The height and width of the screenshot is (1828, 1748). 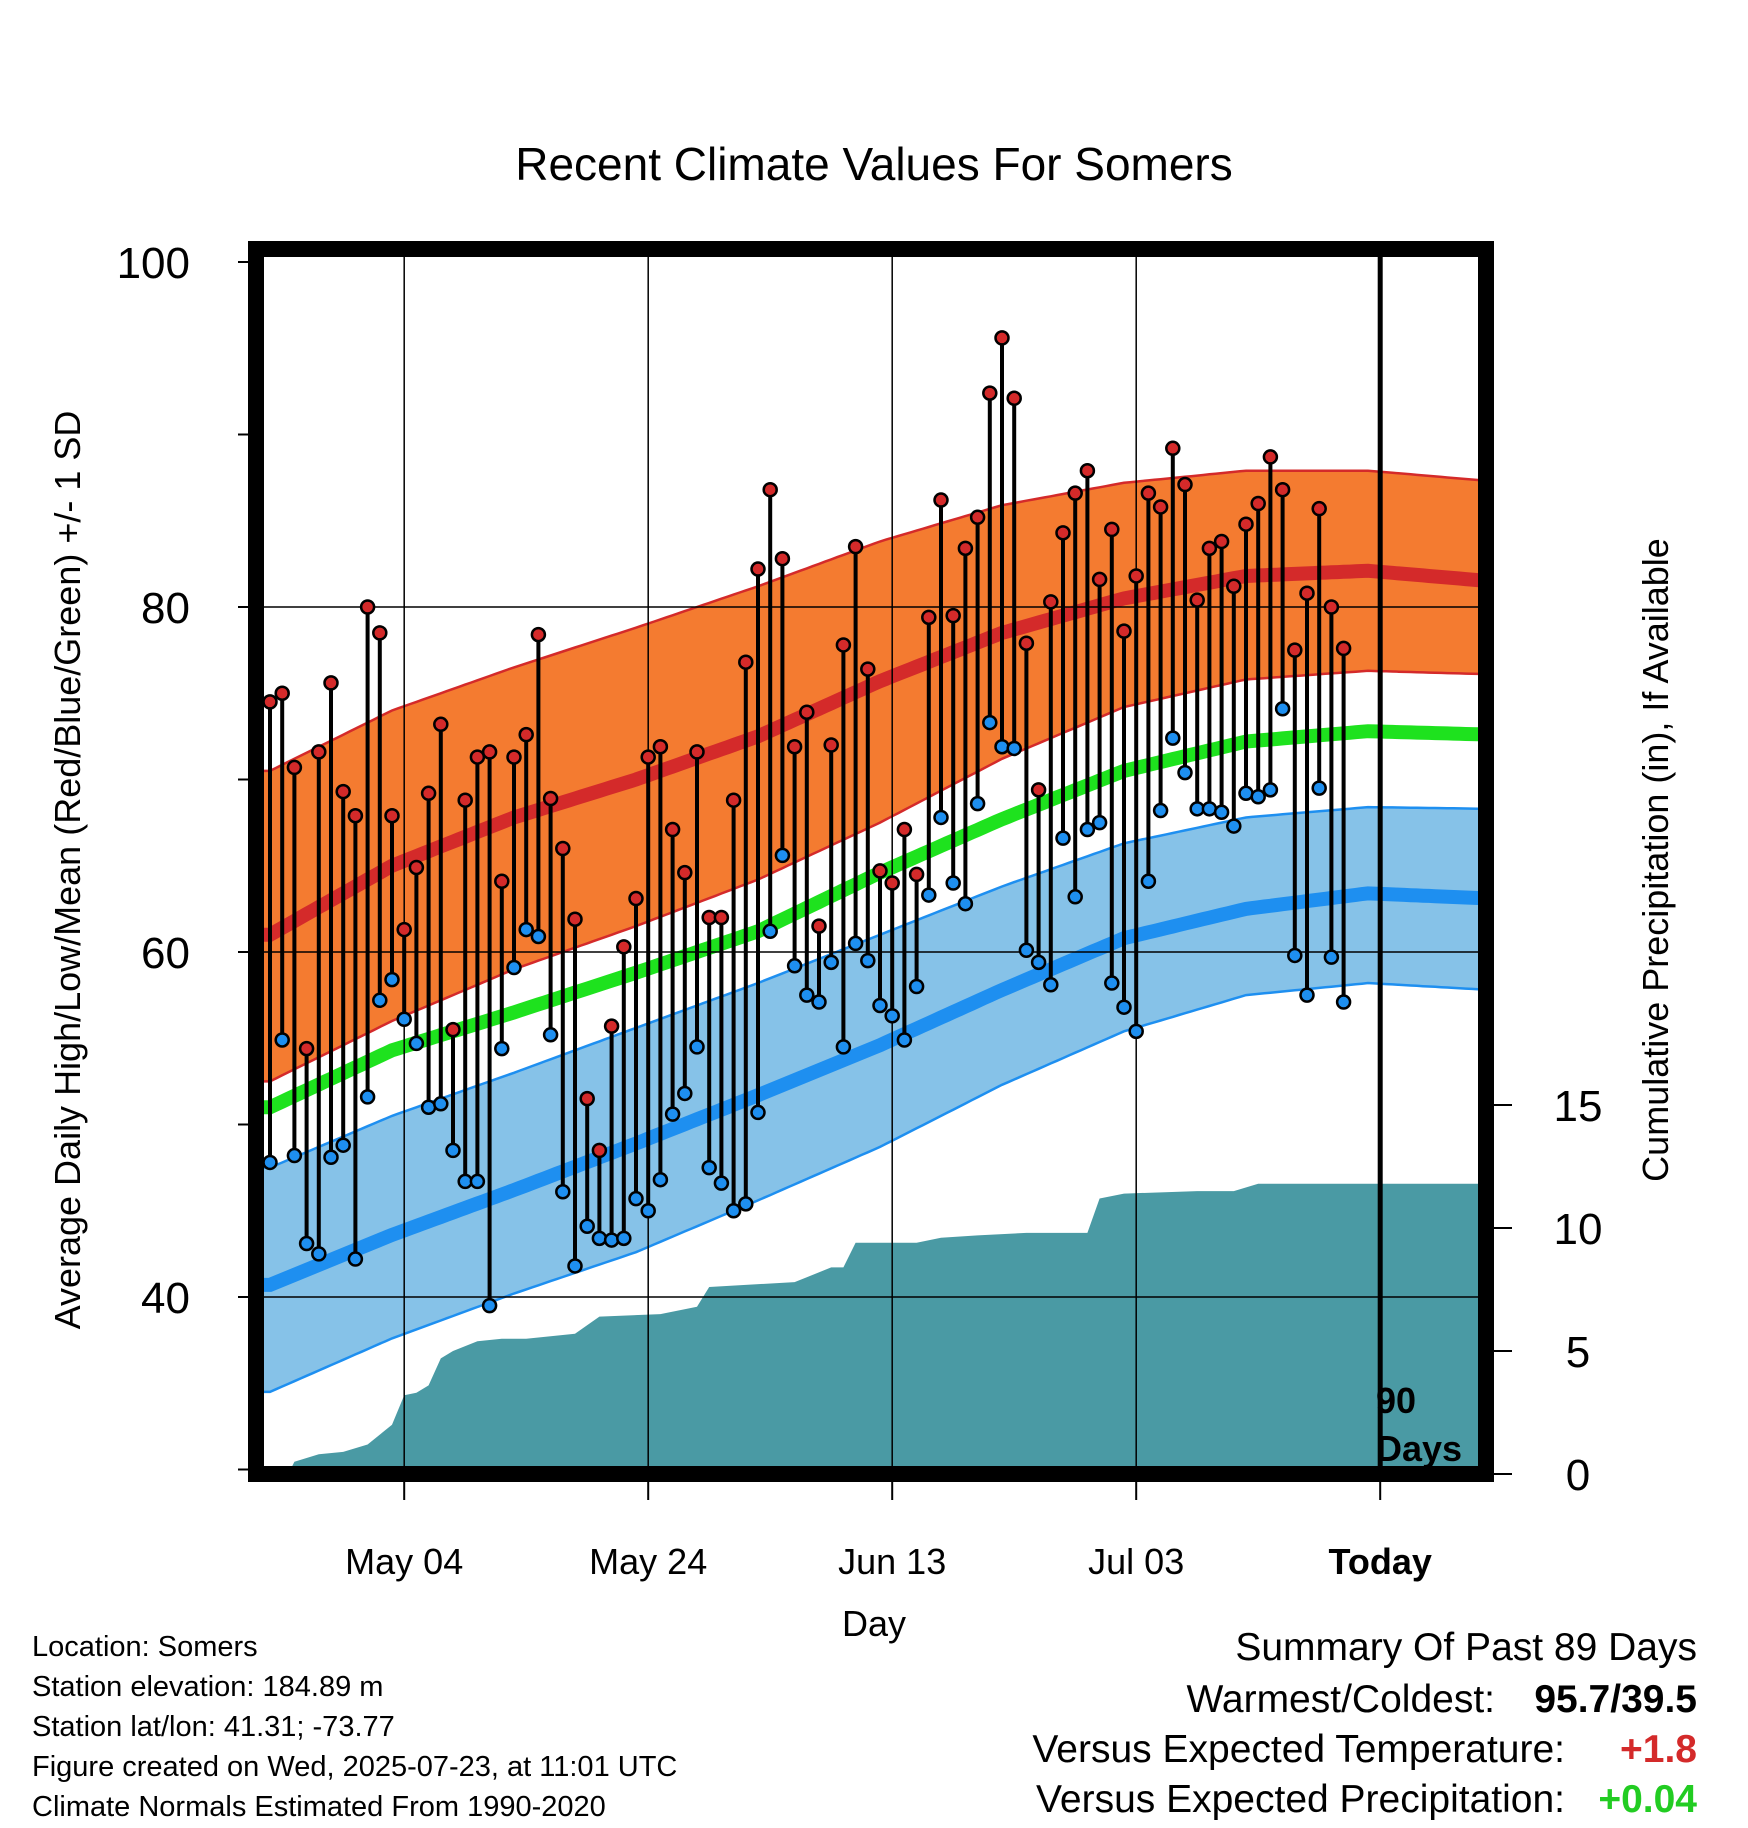 I want to click on footer-location: Location: Somers, so click(x=145, y=1647).